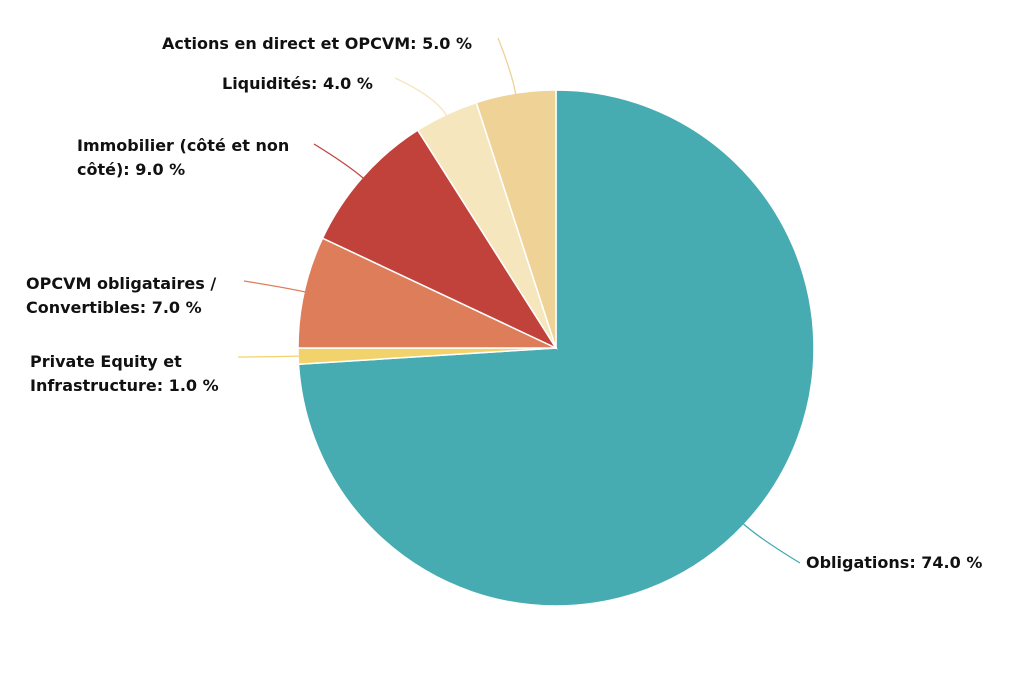 The width and height of the screenshot is (1024, 683). I want to click on data-label: Actions en direct et OPCVM: 5.0 %, so click(317, 43).